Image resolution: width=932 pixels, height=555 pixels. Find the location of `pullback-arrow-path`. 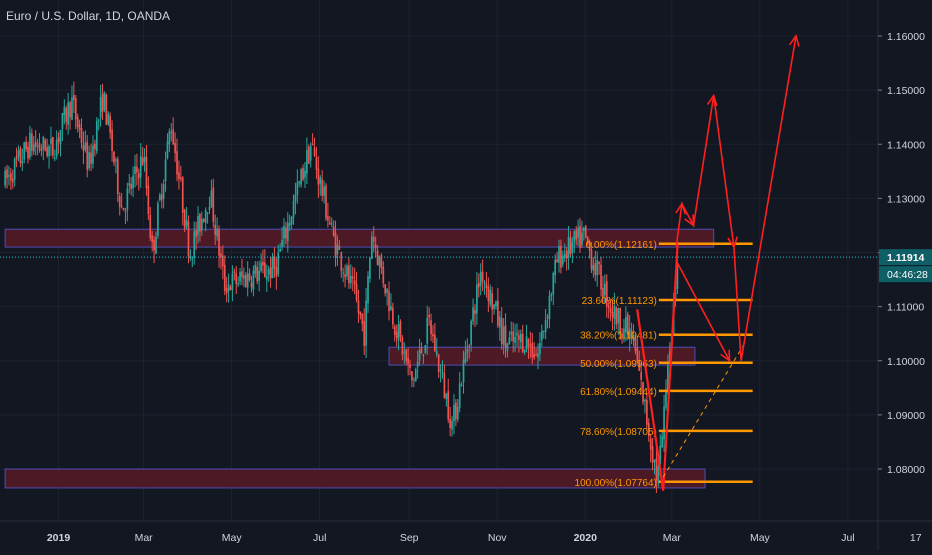

pullback-arrow-path is located at coordinates (703, 312).